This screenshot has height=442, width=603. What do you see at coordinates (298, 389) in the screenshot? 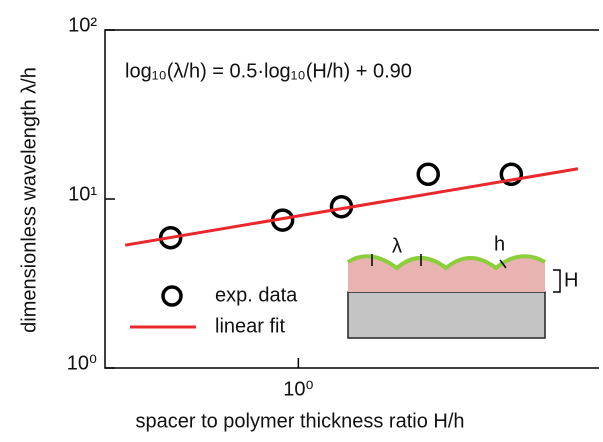
I see `x-tick-label: 10⁰` at bounding box center [298, 389].